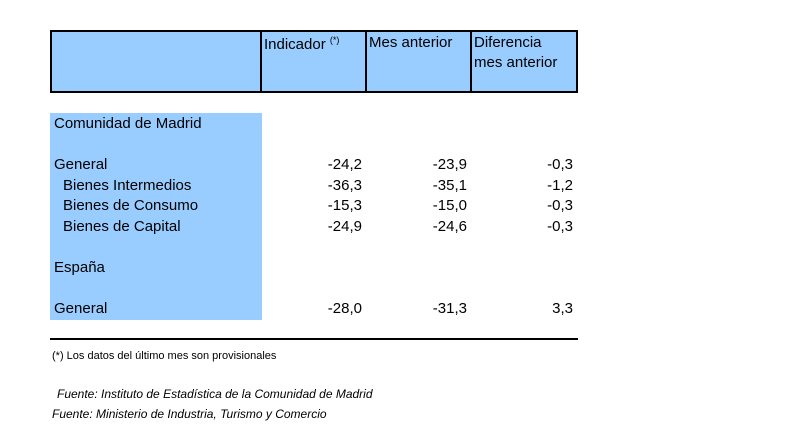 This screenshot has width=796, height=443. What do you see at coordinates (560, 185) in the screenshot?
I see `cell-diferencia: -1,2` at bounding box center [560, 185].